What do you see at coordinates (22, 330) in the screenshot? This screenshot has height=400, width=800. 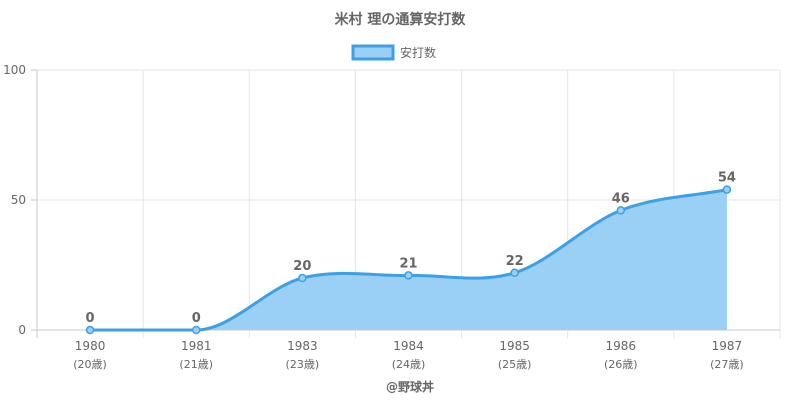 I see `y-tick-label: 0` at bounding box center [22, 330].